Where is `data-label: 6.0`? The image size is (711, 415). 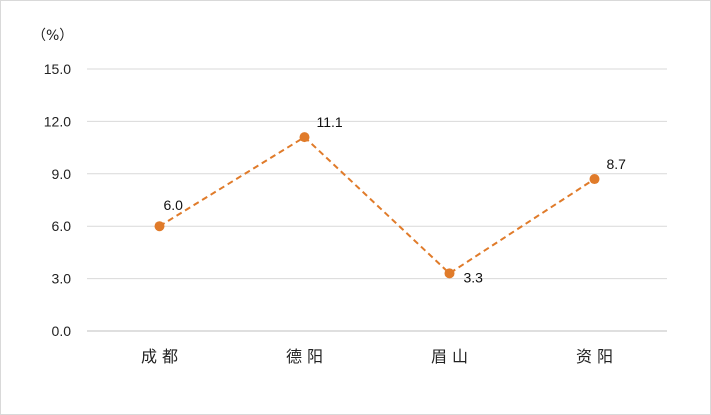 data-label: 6.0 is located at coordinates (174, 205).